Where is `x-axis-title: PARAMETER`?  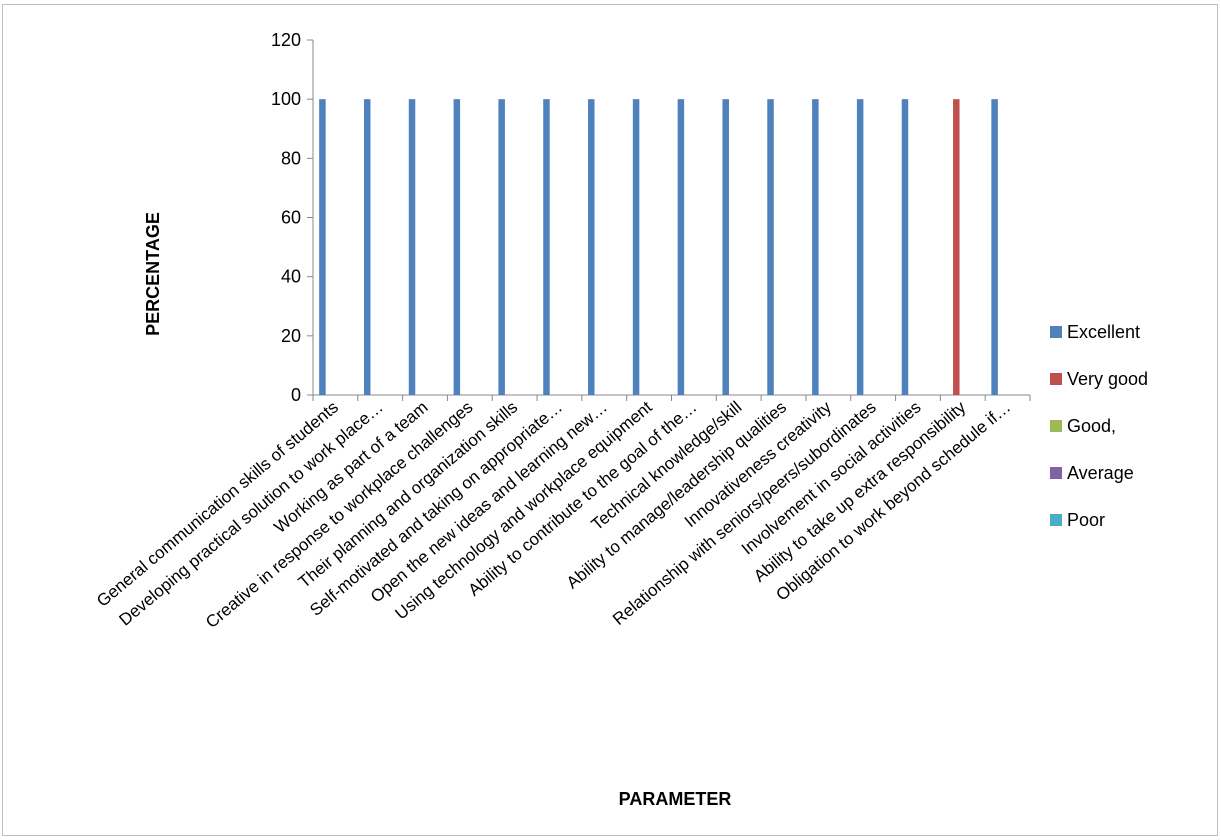
x-axis-title: PARAMETER is located at coordinates (675, 799).